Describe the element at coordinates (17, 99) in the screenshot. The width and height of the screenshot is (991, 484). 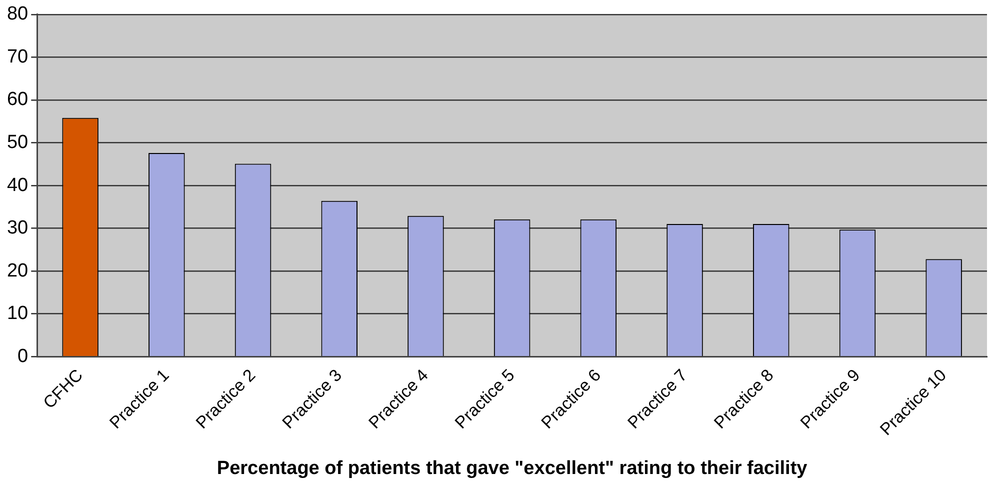
I see `y-tick-label: 60` at that location.